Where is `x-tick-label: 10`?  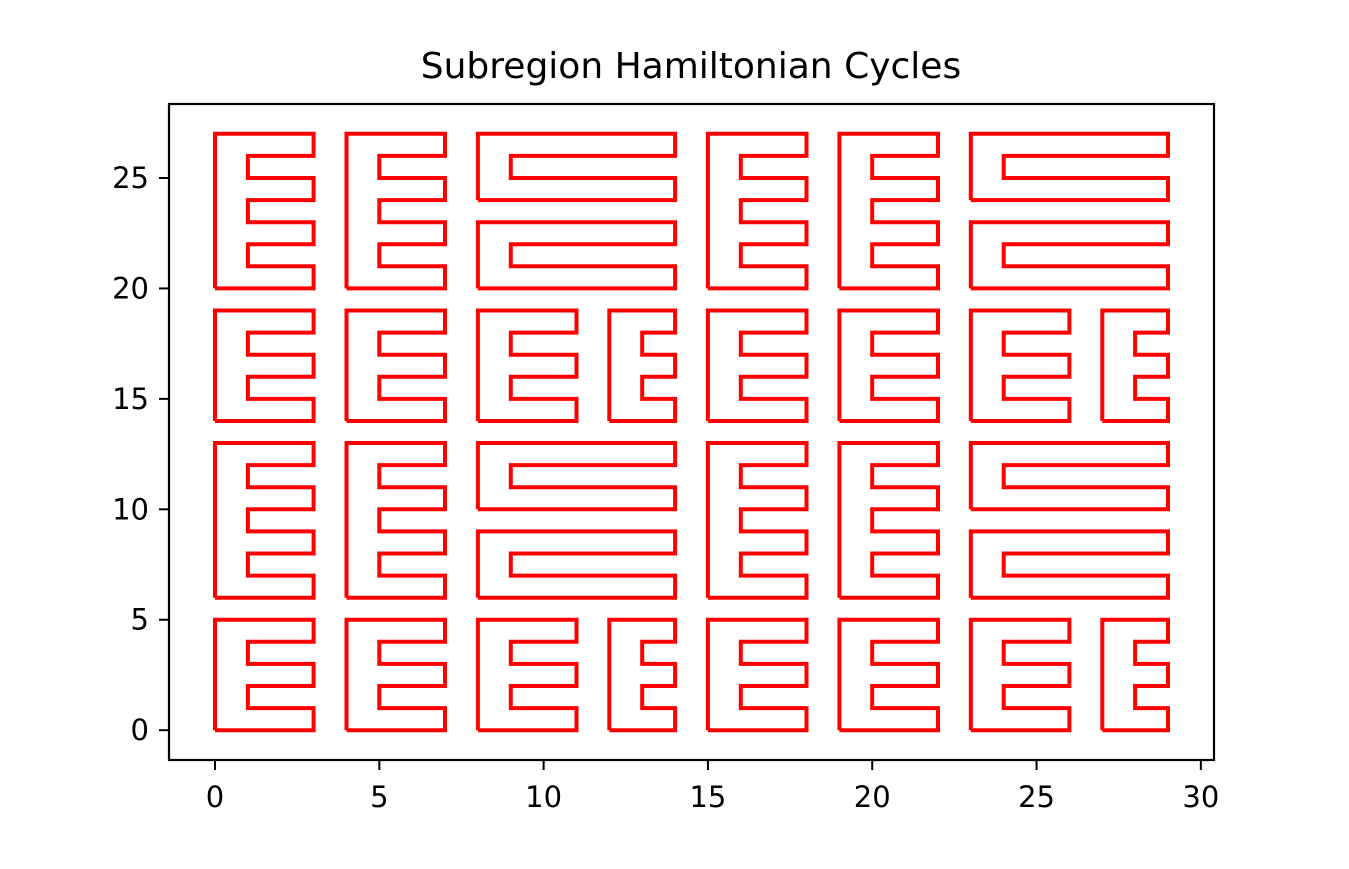
x-tick-label: 10 is located at coordinates (543, 797).